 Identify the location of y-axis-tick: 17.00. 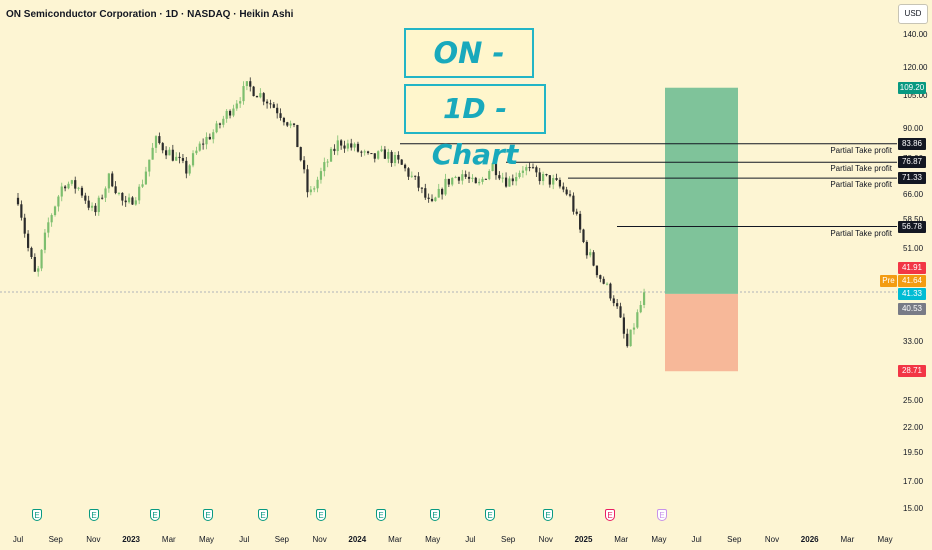
(913, 482).